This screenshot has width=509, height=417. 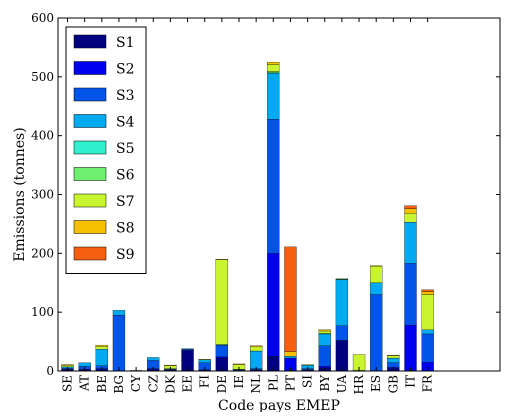 What do you see at coordinates (290, 383) in the screenshot?
I see `x-tick-label-PT: PT` at bounding box center [290, 383].